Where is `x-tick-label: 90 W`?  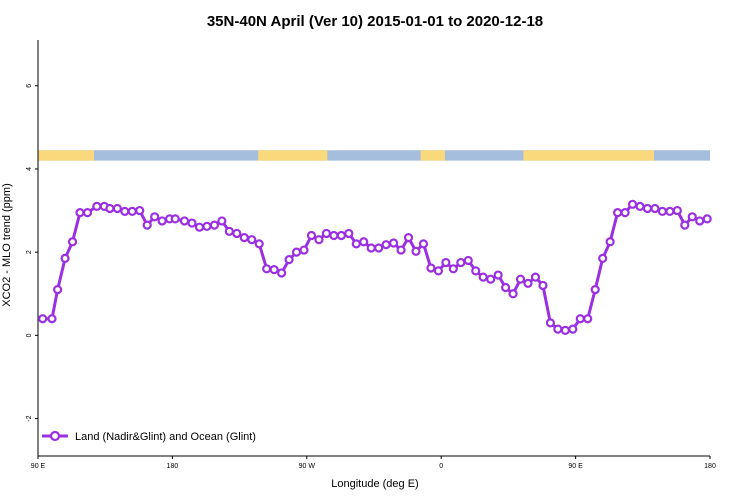
x-tick-label: 90 W is located at coordinates (307, 466).